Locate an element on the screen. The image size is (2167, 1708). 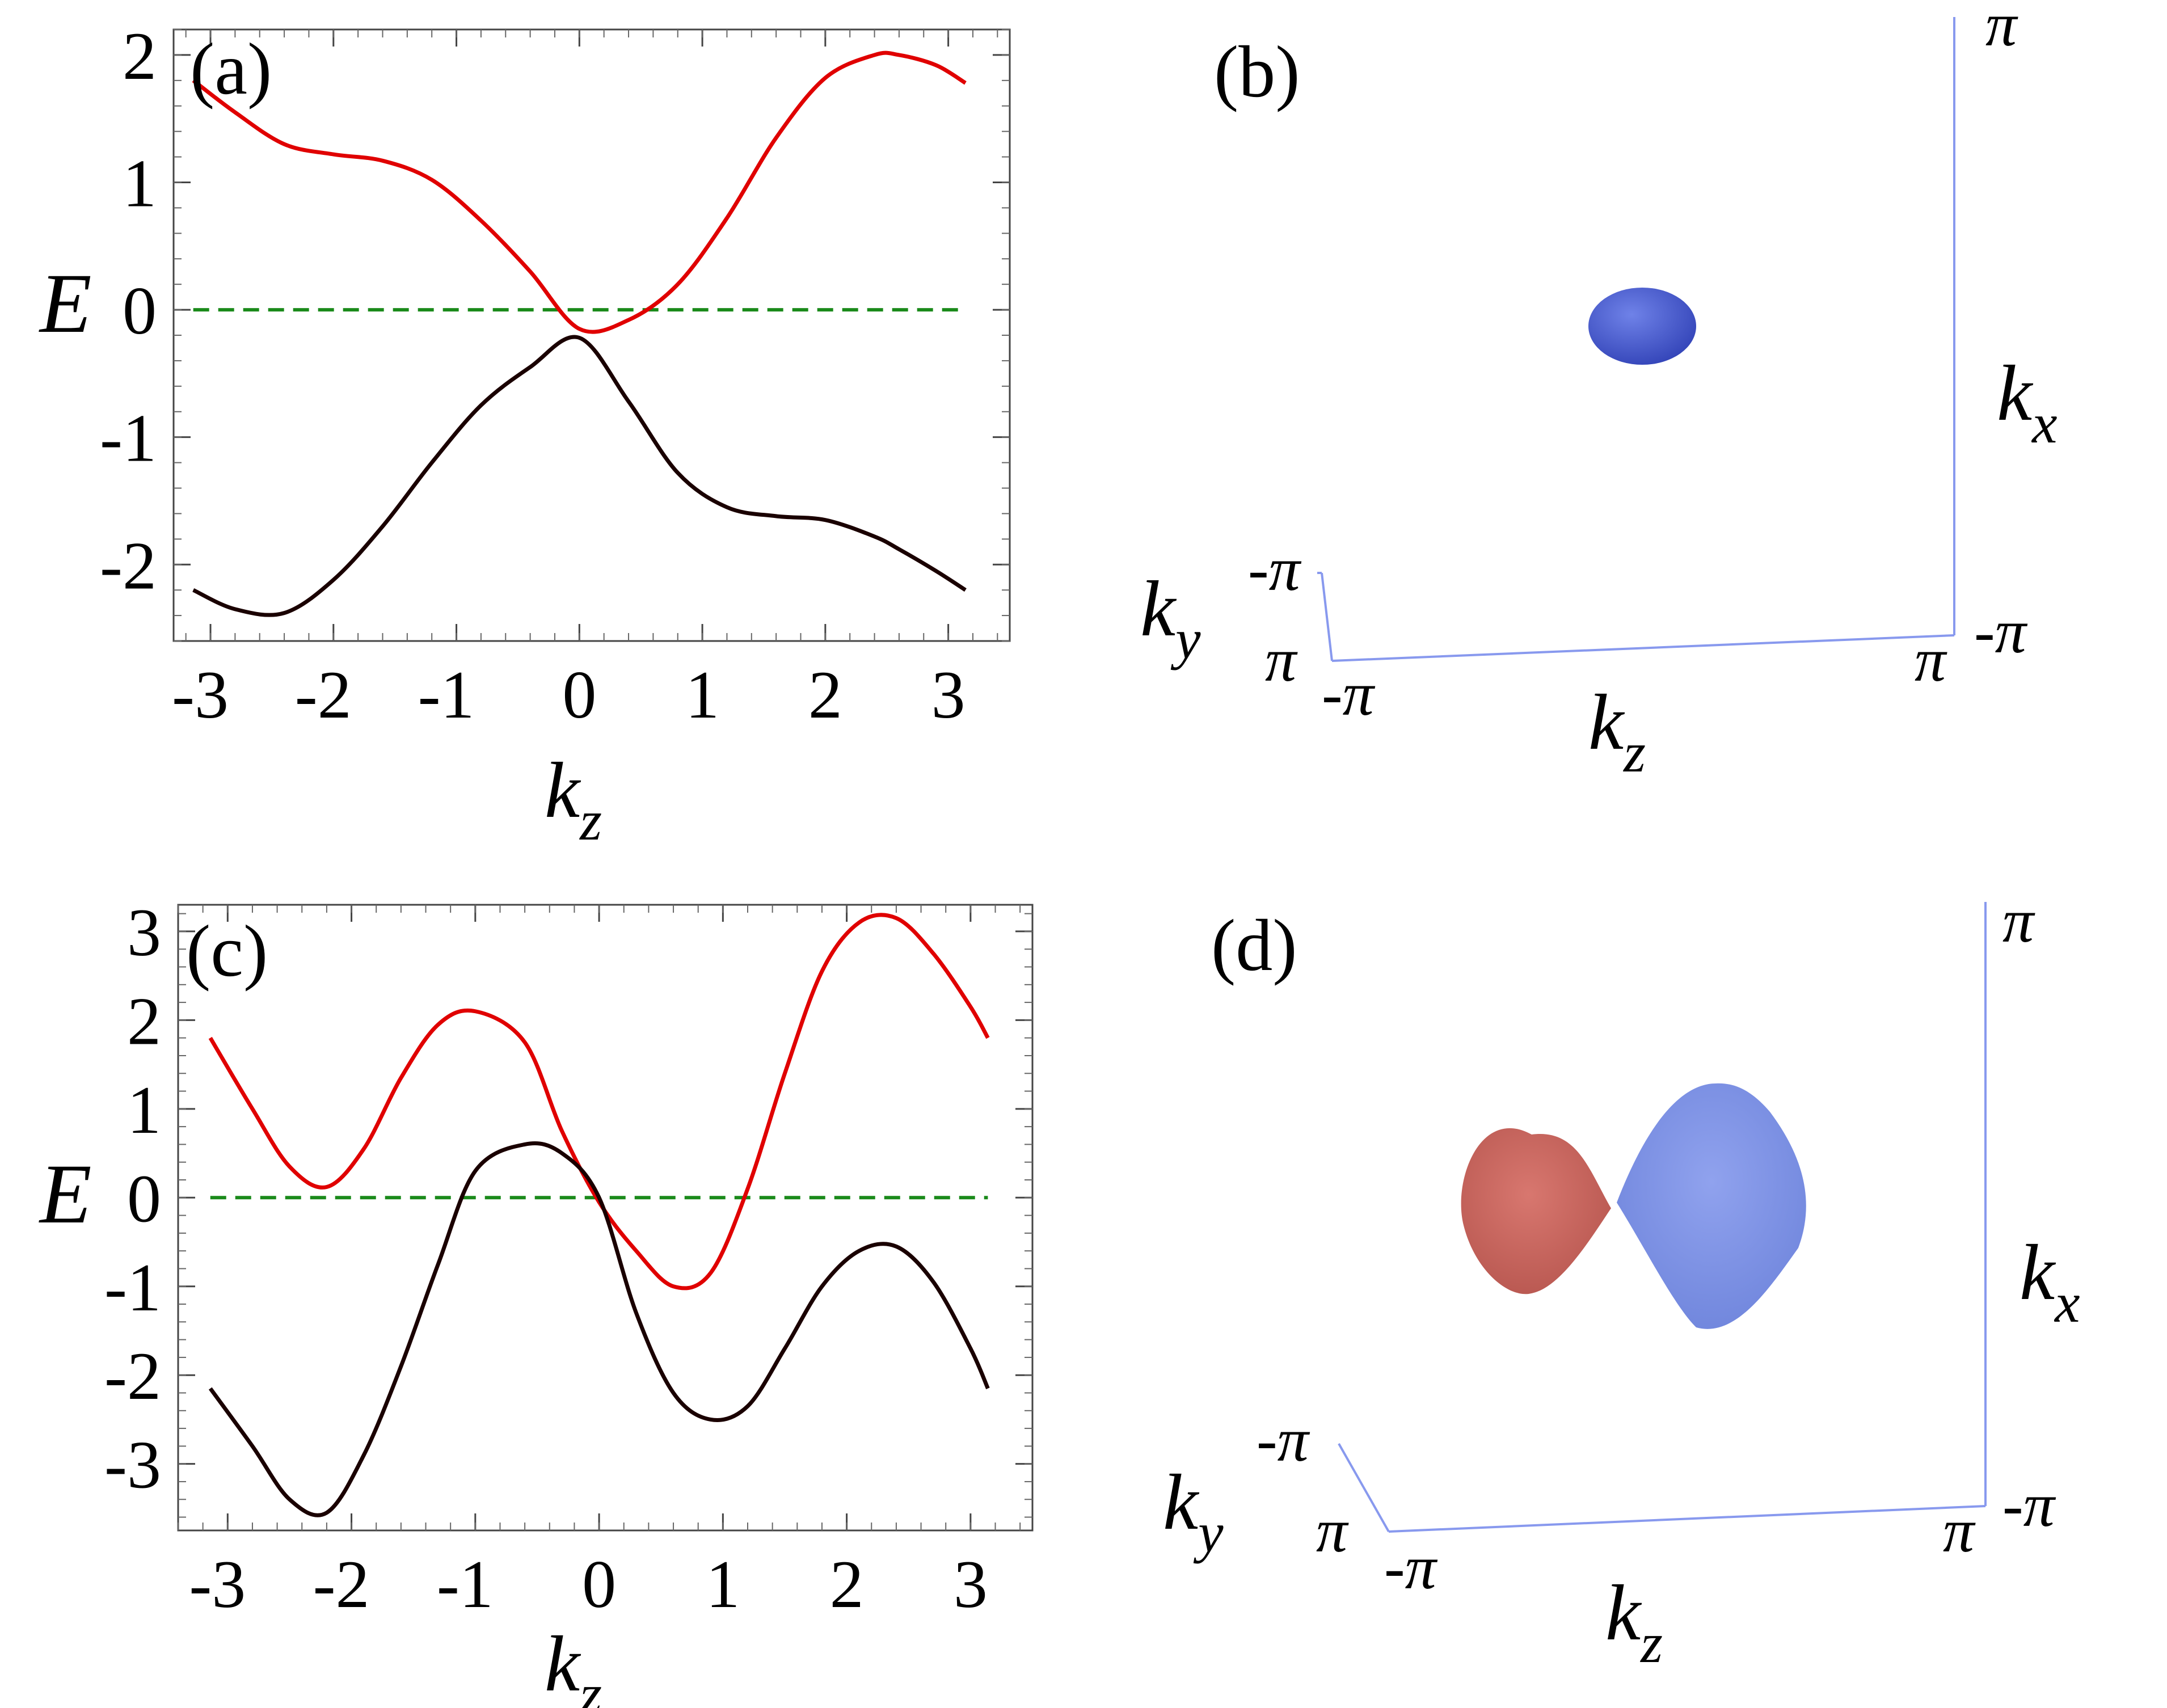
kx-max-label-d: π is located at coordinates (2018, 920).